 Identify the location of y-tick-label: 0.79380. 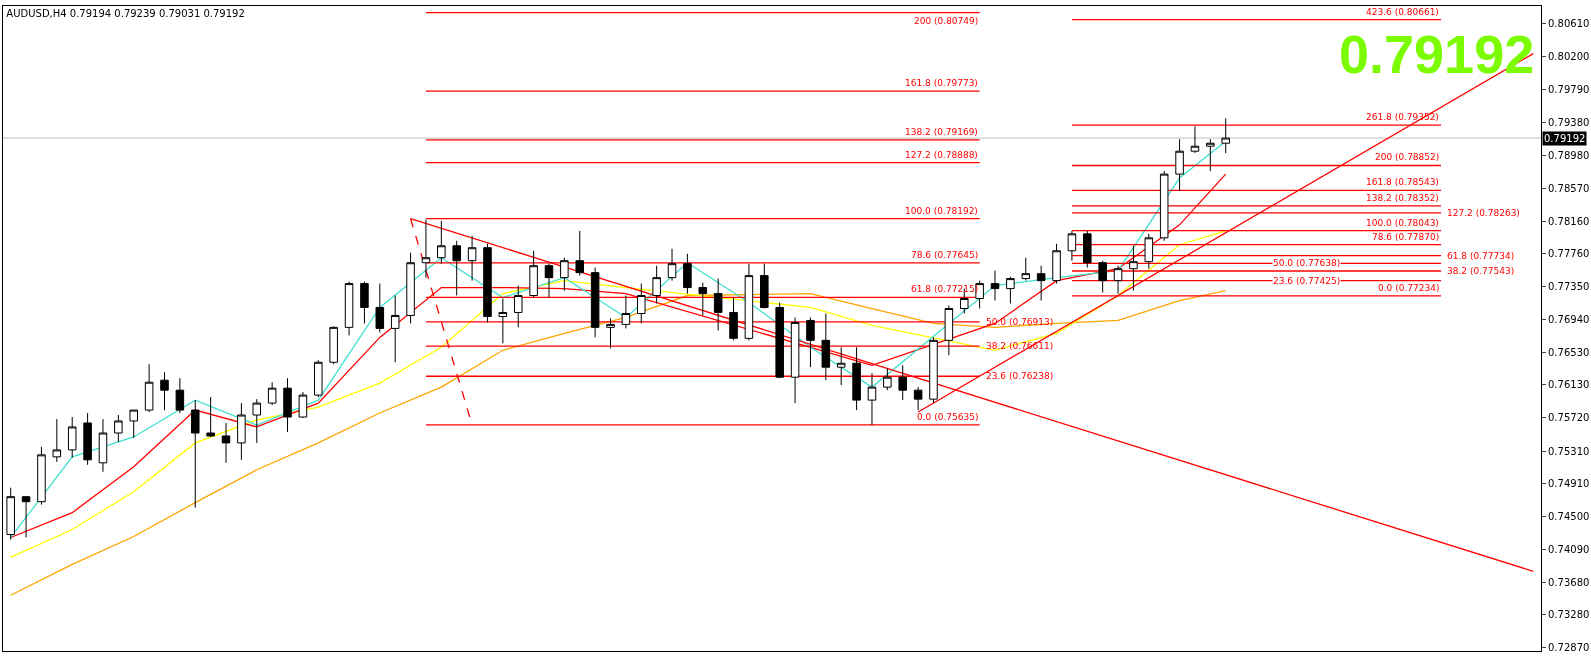
(1569, 123).